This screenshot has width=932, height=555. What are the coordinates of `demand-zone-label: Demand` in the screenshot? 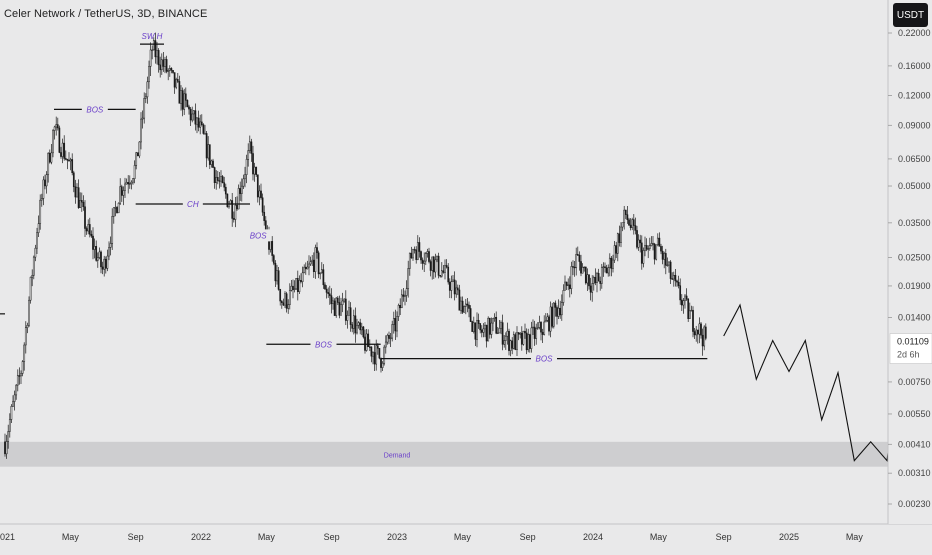 It's located at (397, 455).